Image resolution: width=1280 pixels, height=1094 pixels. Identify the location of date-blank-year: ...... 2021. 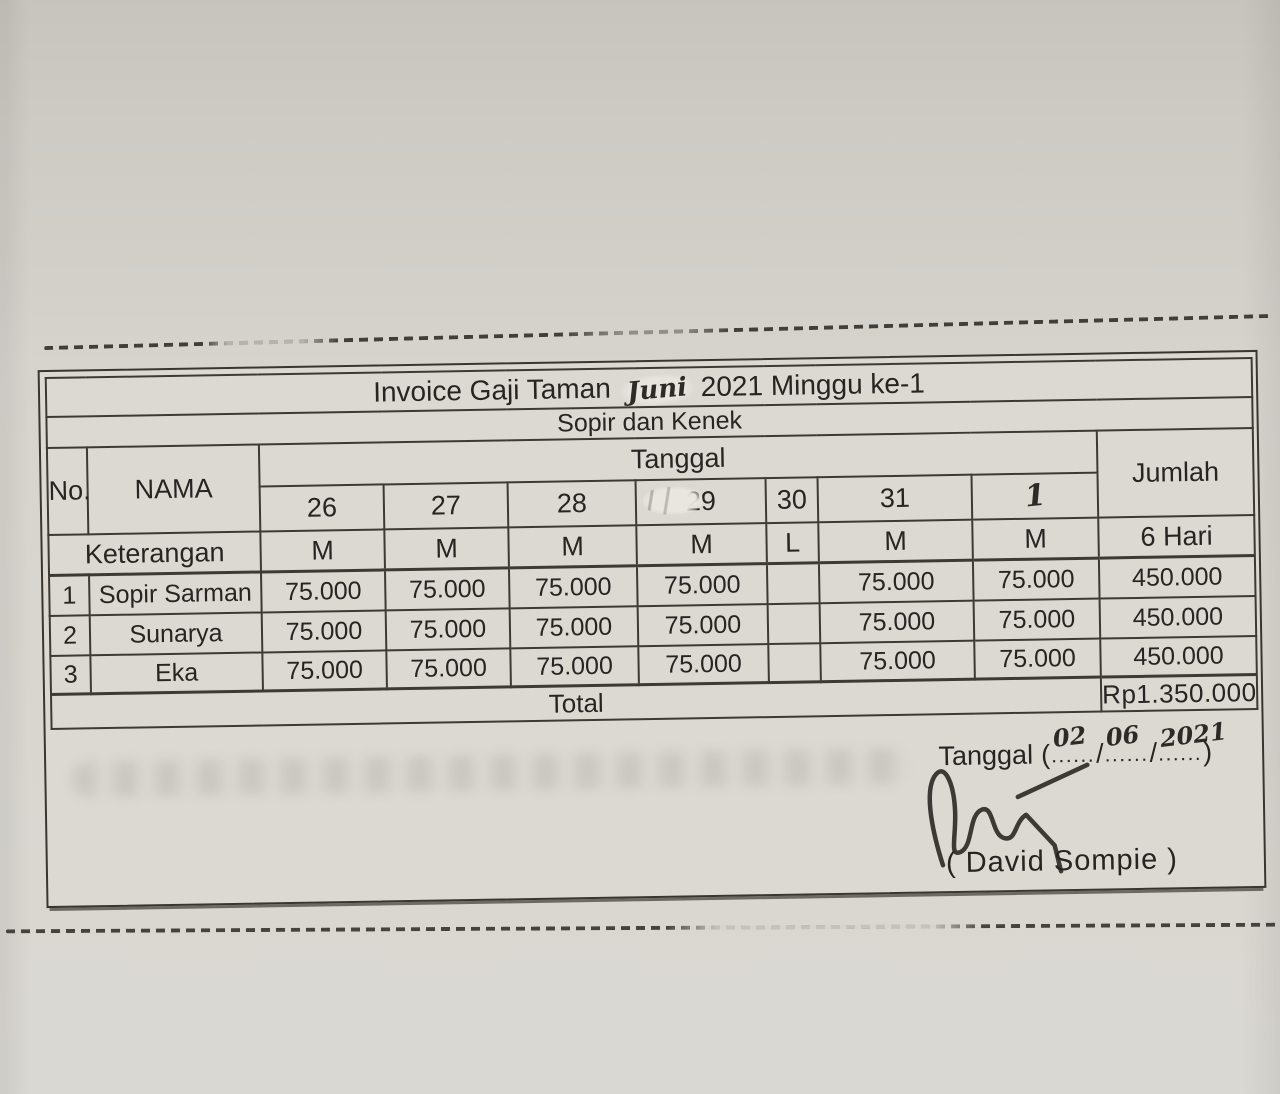
(1193, 742).